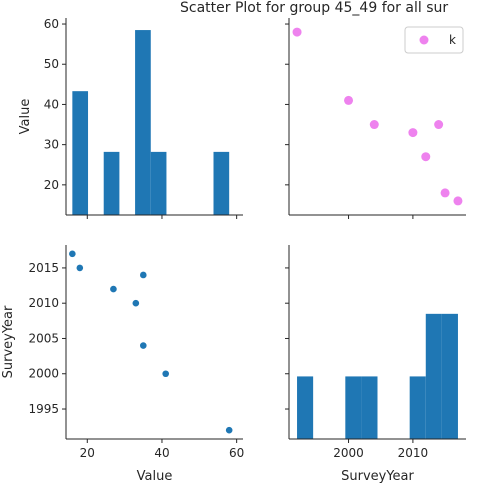  I want to click on year-vs-value-xtick-label: 60, so click(236, 453).